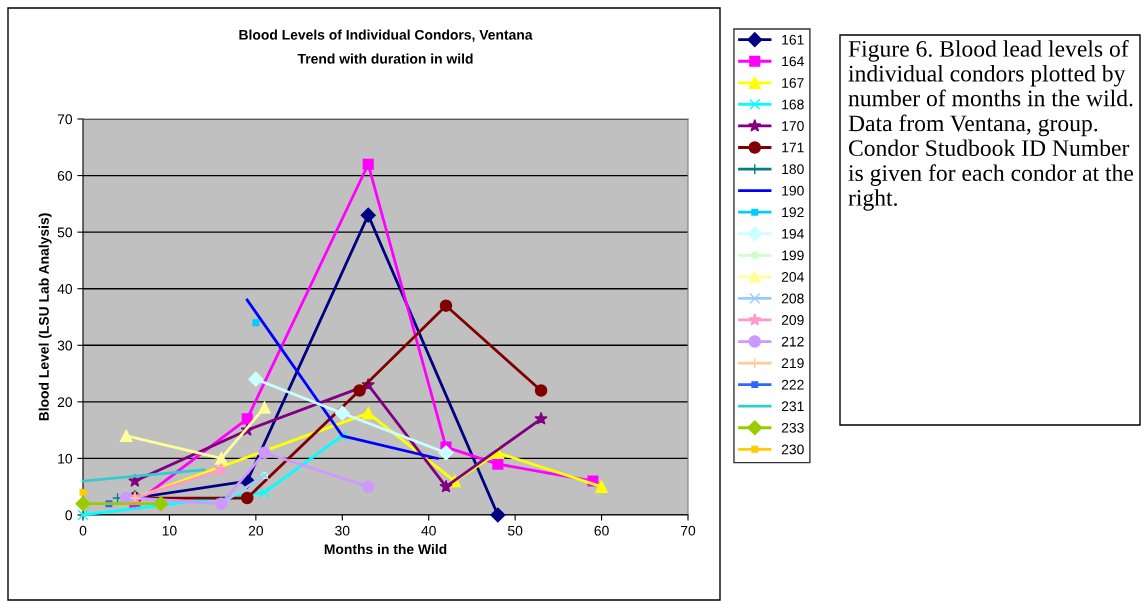 The height and width of the screenshot is (605, 1148). What do you see at coordinates (65, 119) in the screenshot?
I see `y-tick-label: 70` at bounding box center [65, 119].